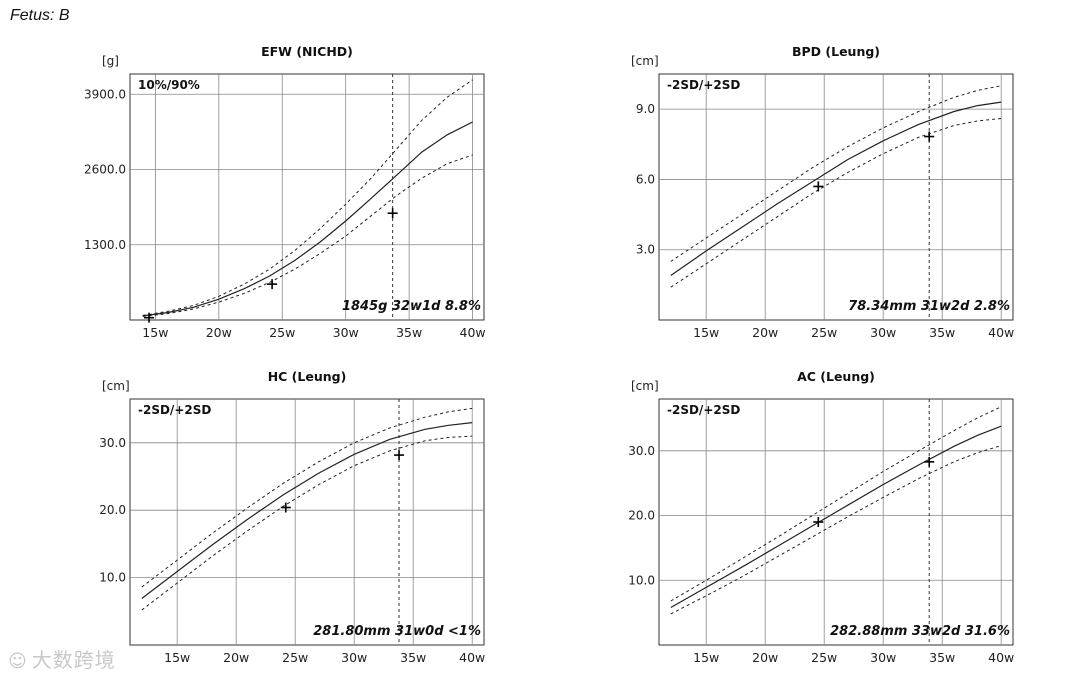 The height and width of the screenshot is (678, 1080). Describe the element at coordinates (929, 306) in the screenshot. I see `measurement-summary: 78.34mm 31w2d 2.8%` at that location.